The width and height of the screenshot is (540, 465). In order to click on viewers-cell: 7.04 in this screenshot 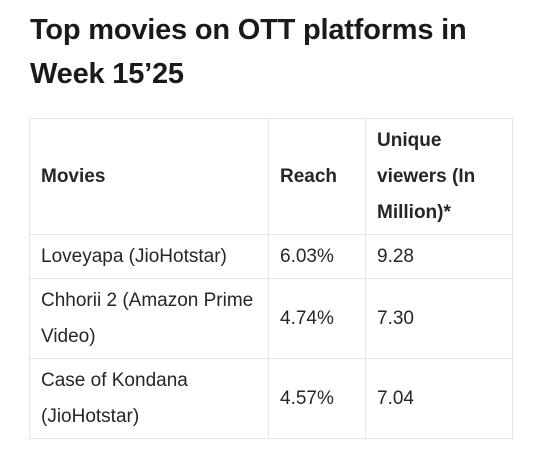, I will do `click(439, 398)`.